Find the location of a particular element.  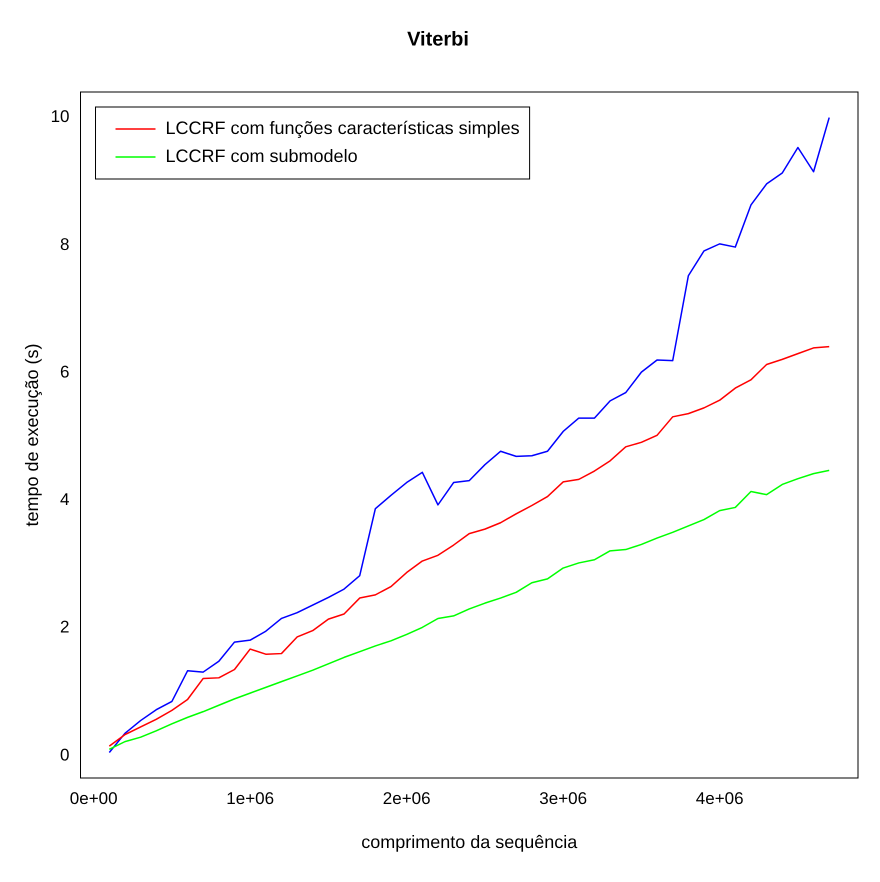

chart-title: Viterbi is located at coordinates (438, 39).